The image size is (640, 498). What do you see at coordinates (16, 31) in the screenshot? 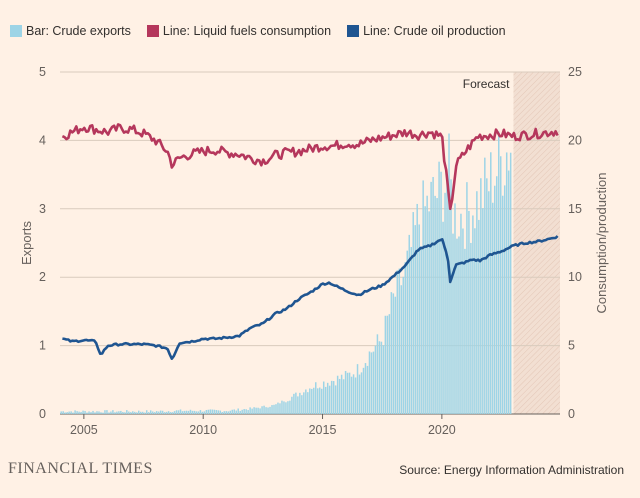
I see `legend-swatch-exports` at bounding box center [16, 31].